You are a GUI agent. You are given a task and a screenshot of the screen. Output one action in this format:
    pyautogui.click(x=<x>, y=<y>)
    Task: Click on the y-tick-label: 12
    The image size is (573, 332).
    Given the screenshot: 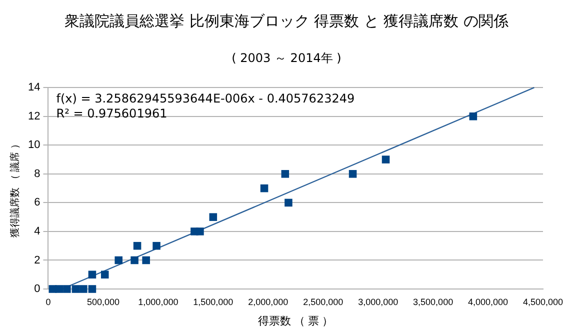 What is the action you would take?
    pyautogui.click(x=34, y=116)
    